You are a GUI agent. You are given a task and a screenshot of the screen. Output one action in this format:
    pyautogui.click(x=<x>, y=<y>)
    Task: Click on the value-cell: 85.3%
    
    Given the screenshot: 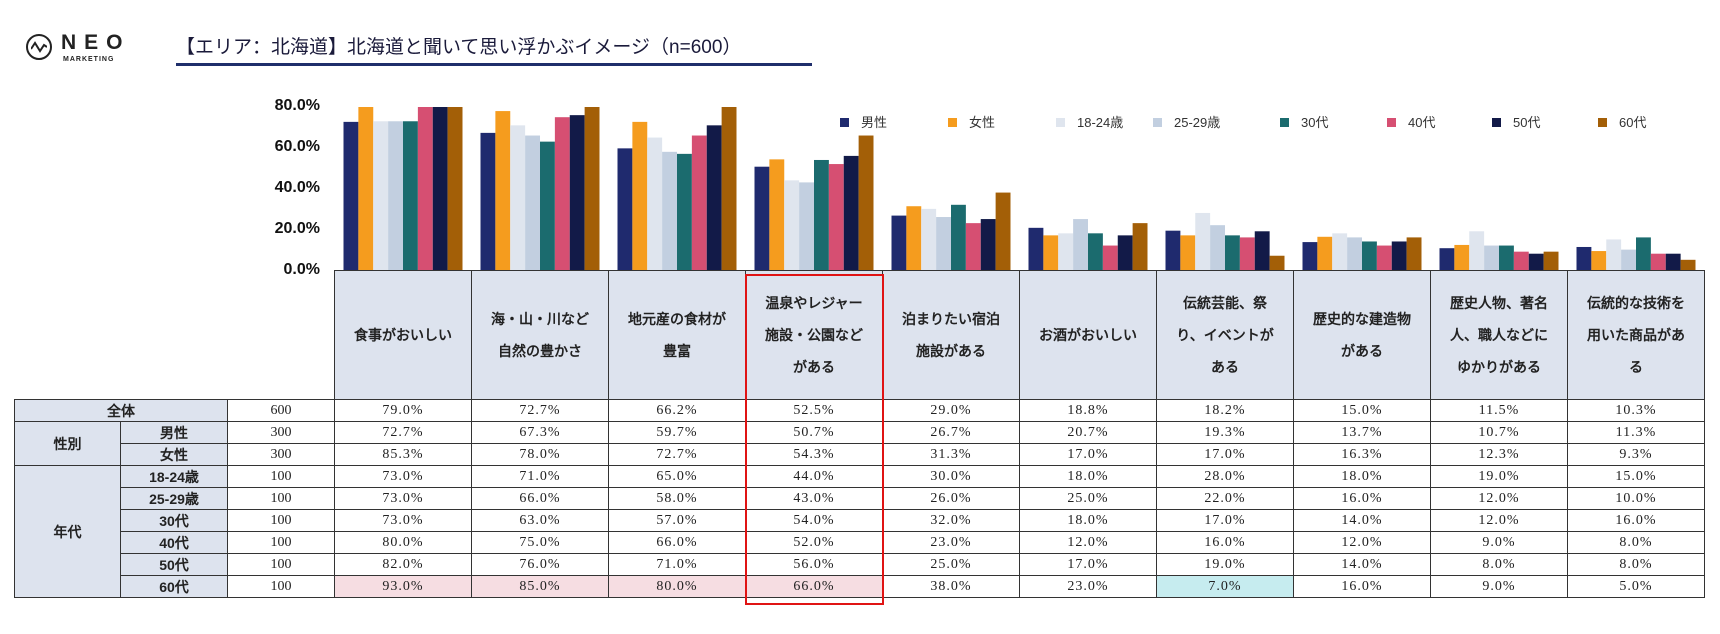 What is the action you would take?
    pyautogui.click(x=403, y=454)
    